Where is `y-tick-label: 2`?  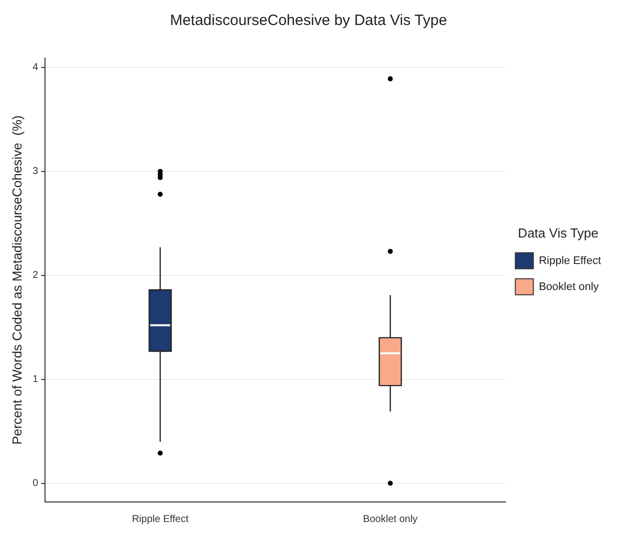 y-tick-label: 2 is located at coordinates (35, 276).